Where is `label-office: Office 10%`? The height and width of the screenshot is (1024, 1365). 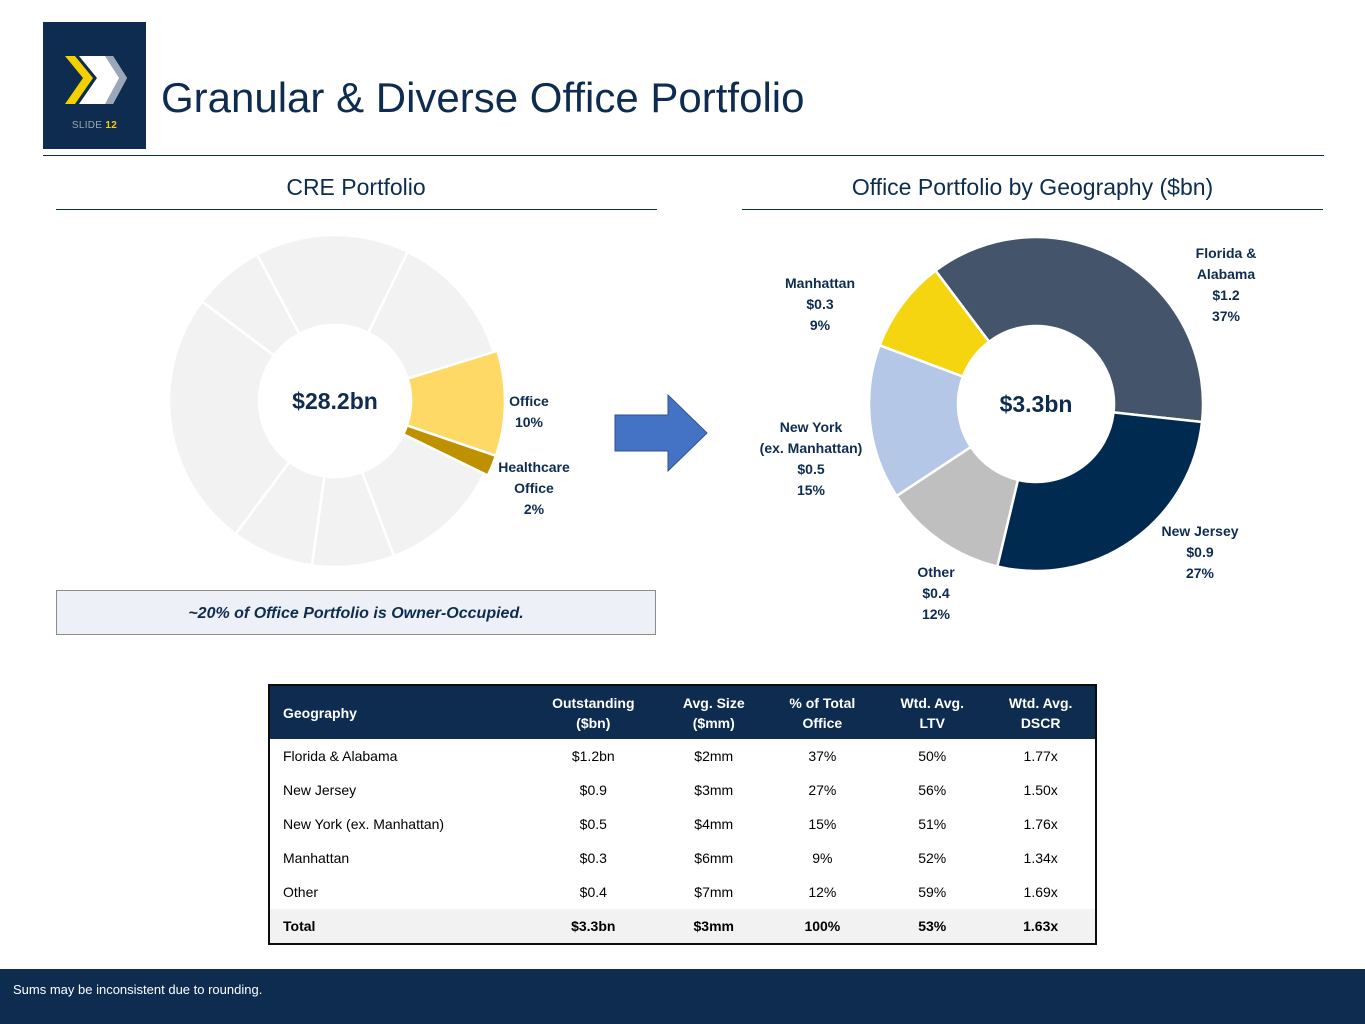 label-office: Office 10% is located at coordinates (529, 411).